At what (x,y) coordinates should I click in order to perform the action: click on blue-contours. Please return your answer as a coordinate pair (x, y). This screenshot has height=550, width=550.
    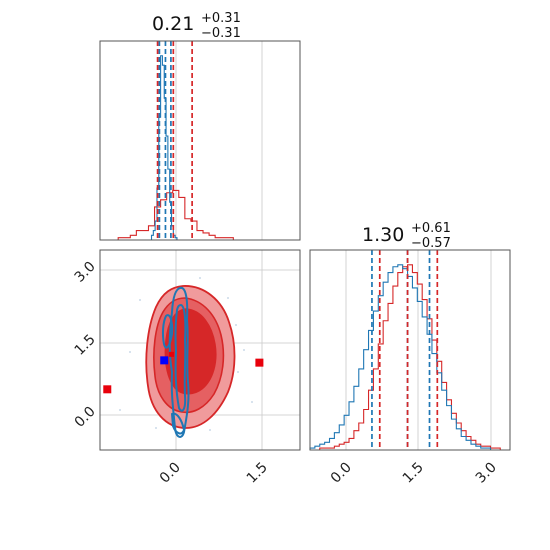
    Looking at the image, I should click on (175, 362).